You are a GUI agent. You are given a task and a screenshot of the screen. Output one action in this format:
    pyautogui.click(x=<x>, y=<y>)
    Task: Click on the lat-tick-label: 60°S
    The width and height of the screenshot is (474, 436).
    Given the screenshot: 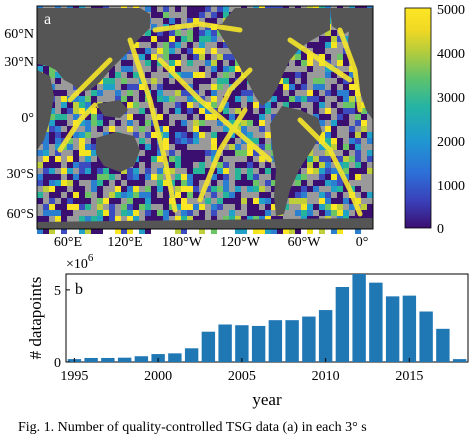 What is the action you would take?
    pyautogui.click(x=20, y=214)
    